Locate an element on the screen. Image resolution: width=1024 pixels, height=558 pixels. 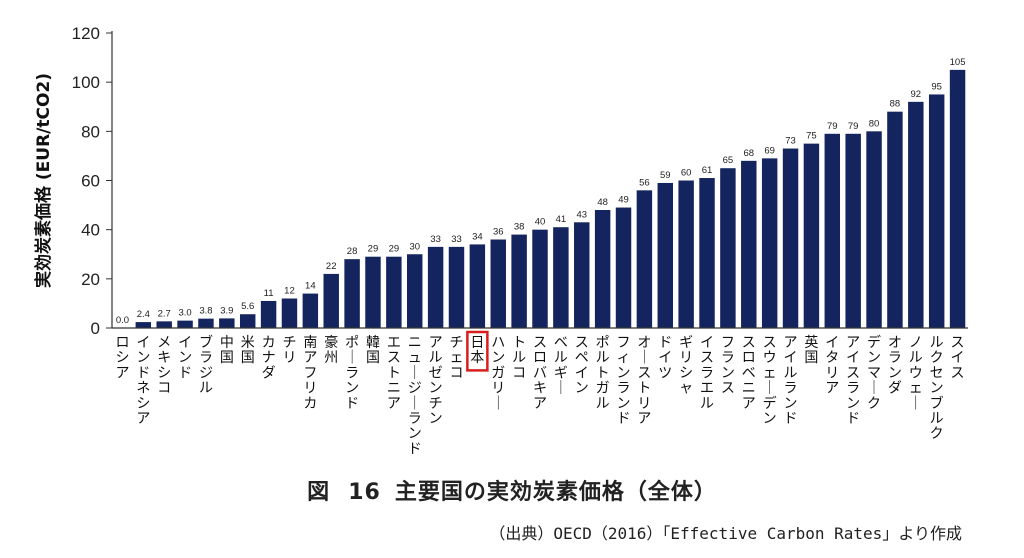
x-tick-label: 中国 is located at coordinates (227, 350).